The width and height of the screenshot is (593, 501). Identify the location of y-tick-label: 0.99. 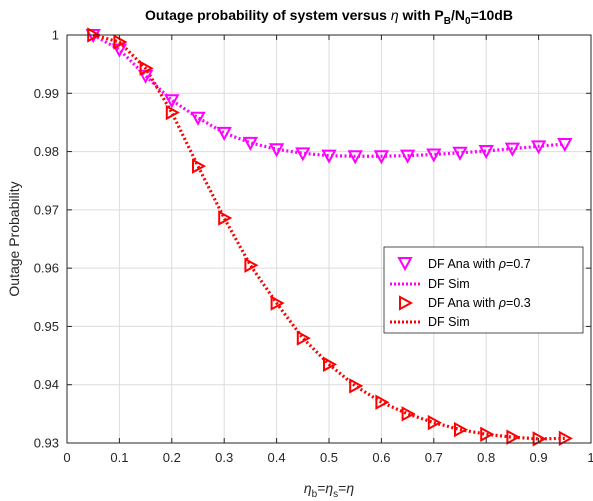
(46, 93).